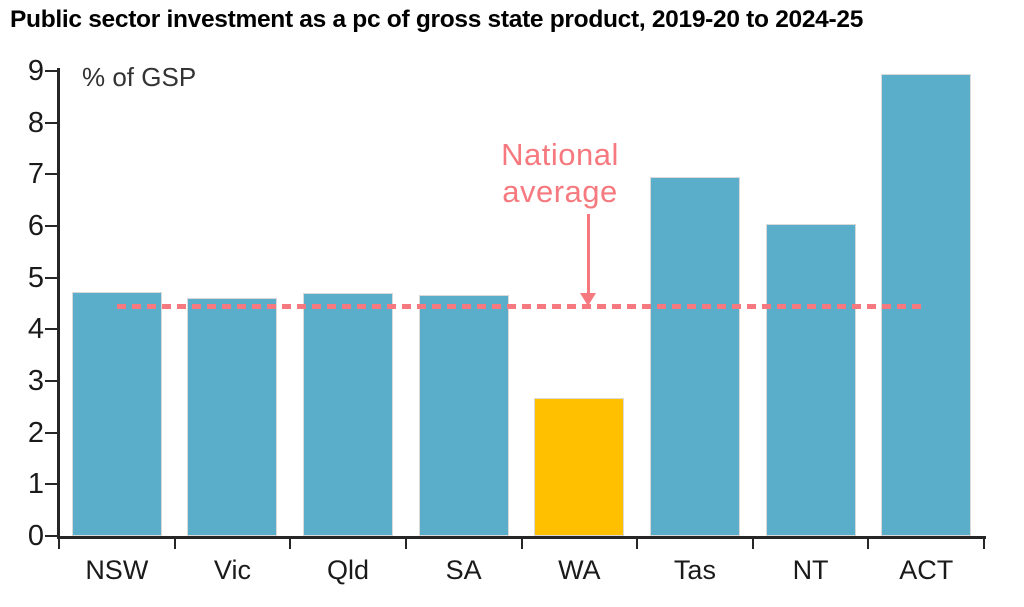  Describe the element at coordinates (521, 306) in the screenshot. I see `national-average-line` at that location.